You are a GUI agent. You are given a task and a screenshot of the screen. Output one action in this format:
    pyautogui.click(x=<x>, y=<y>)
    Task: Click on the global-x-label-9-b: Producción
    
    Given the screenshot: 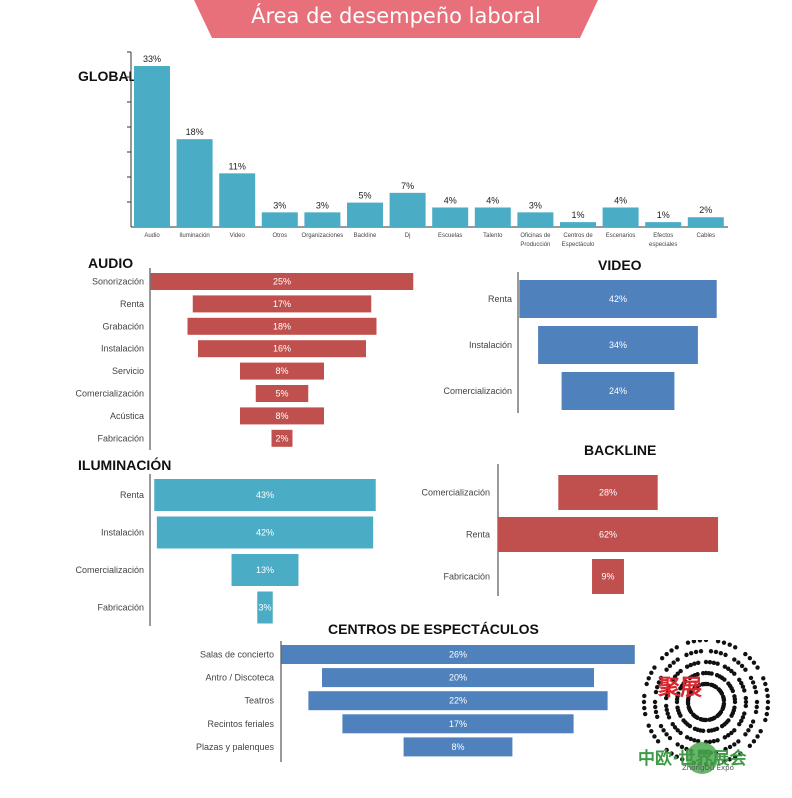 What is the action you would take?
    pyautogui.click(x=535, y=245)
    